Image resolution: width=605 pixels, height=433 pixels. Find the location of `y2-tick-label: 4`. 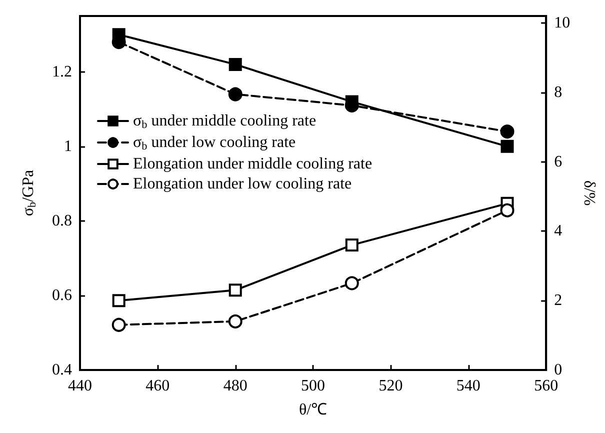

y2-tick-label: 4 is located at coordinates (558, 231).